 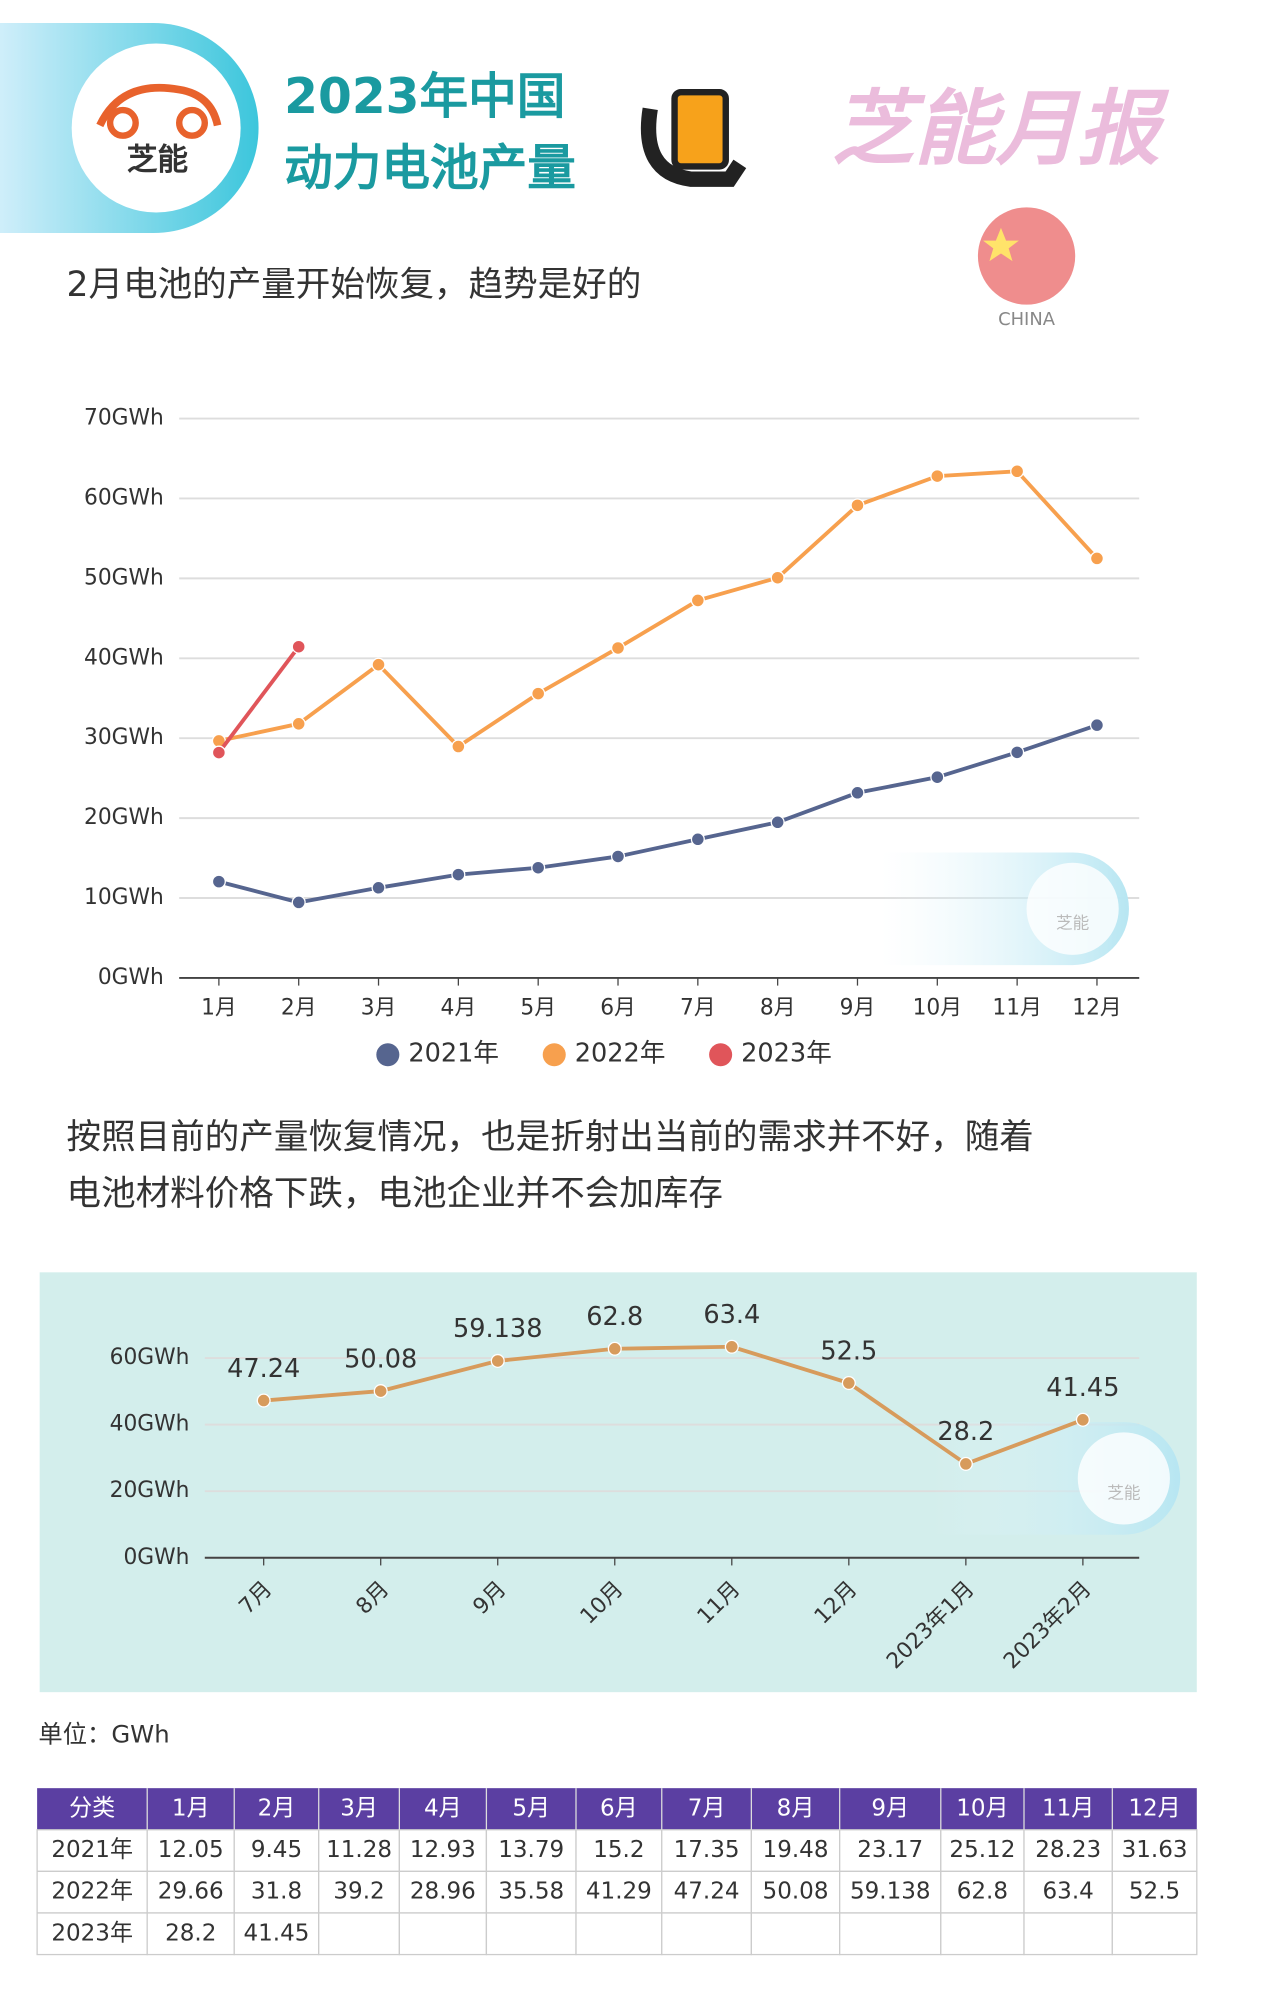 What do you see at coordinates (707, 1892) in the screenshot?
I see `table-cell-text: 47.24` at bounding box center [707, 1892].